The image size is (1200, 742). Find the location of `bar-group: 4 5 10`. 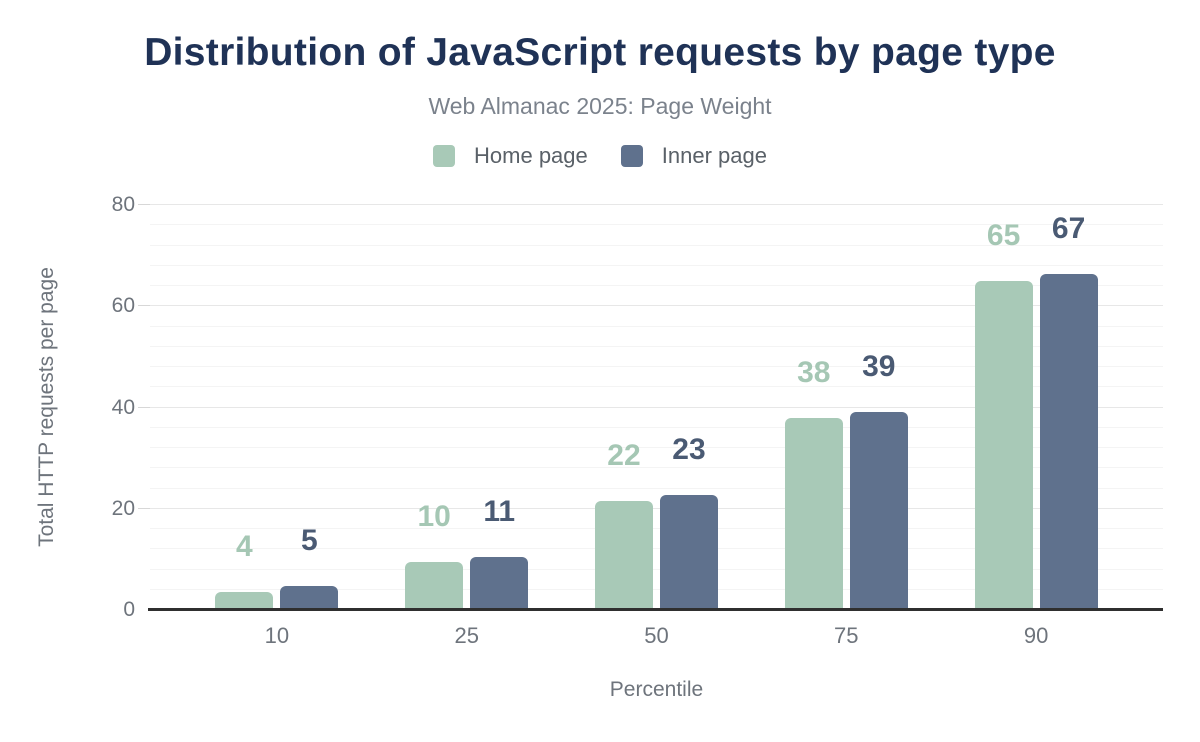

bar-group: 4 5 10 is located at coordinates (277, 426).